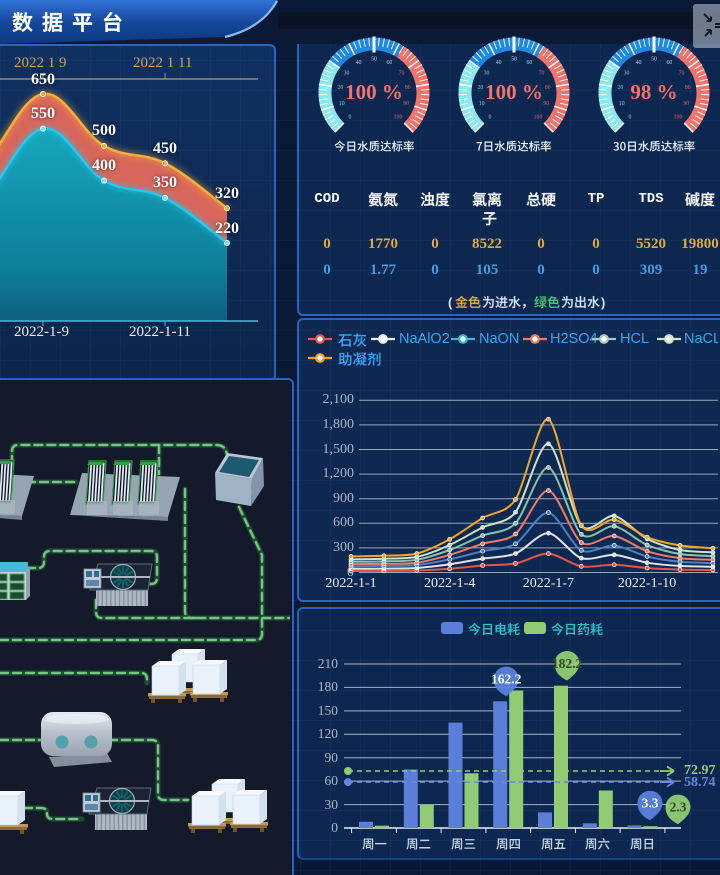 The width and height of the screenshot is (720, 875). Describe the element at coordinates (650, 803) in the screenshot. I see `svg-text: 3.3` at that location.